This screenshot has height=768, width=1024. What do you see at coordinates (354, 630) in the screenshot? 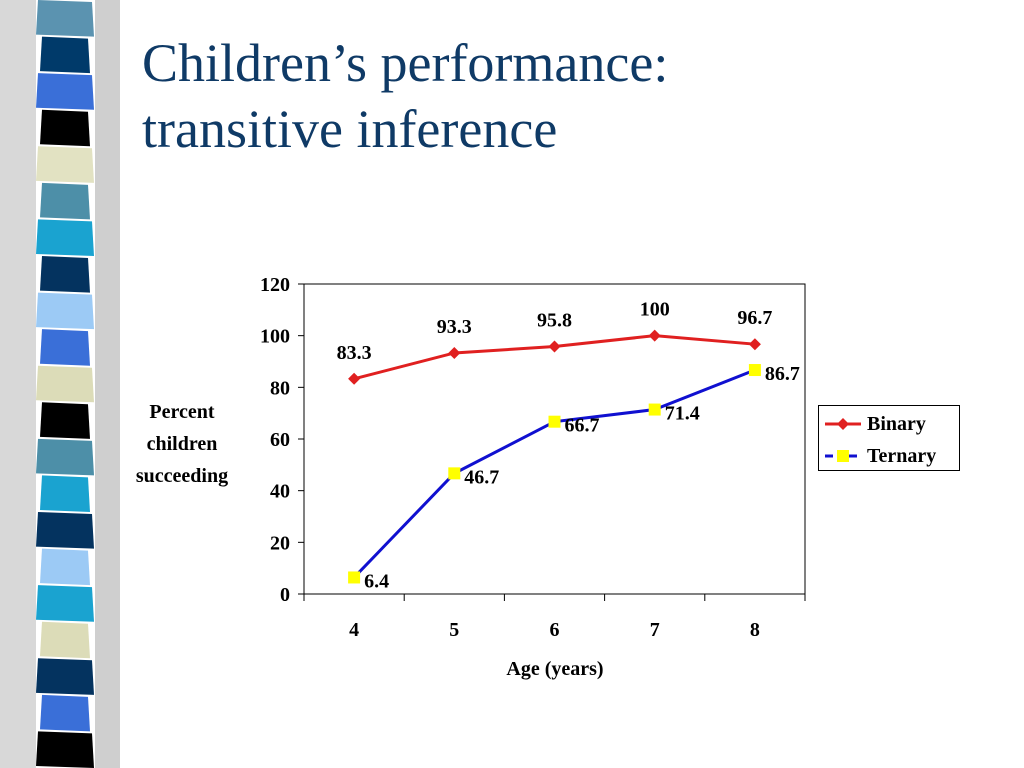
I see `x-tick-label: 4` at bounding box center [354, 630].